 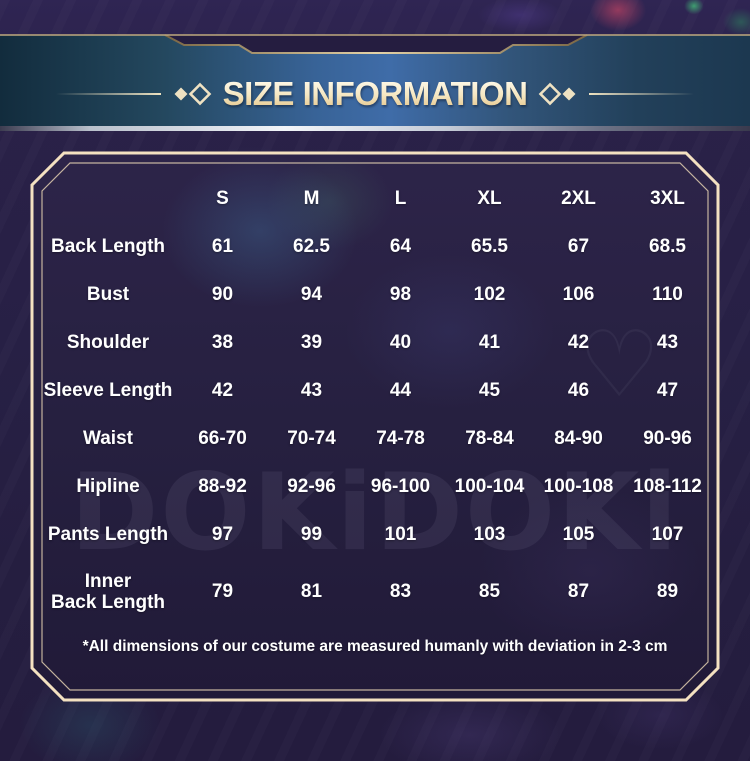 What do you see at coordinates (400, 391) in the screenshot?
I see `value-cell: 44` at bounding box center [400, 391].